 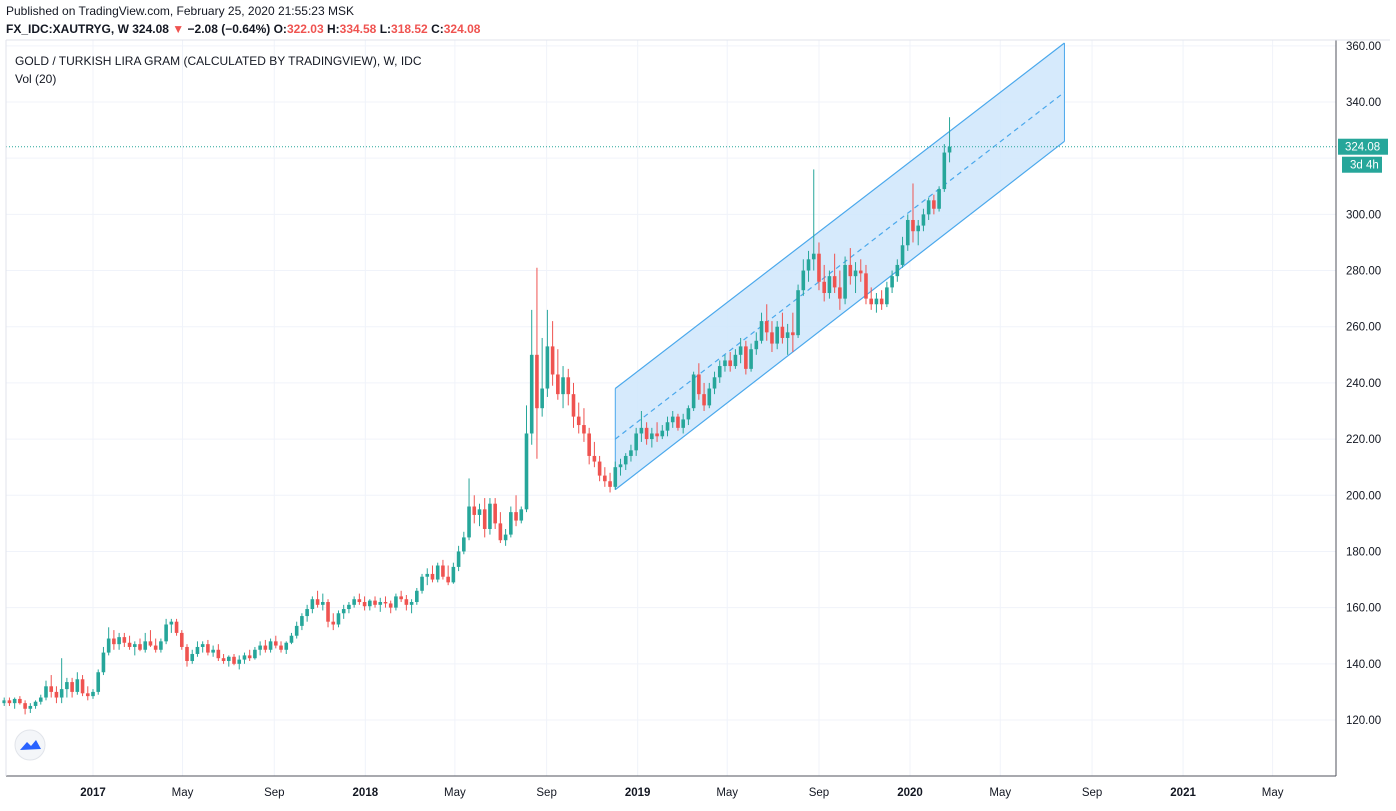 What do you see at coordinates (93, 793) in the screenshot?
I see `x-tick-label: 2017` at bounding box center [93, 793].